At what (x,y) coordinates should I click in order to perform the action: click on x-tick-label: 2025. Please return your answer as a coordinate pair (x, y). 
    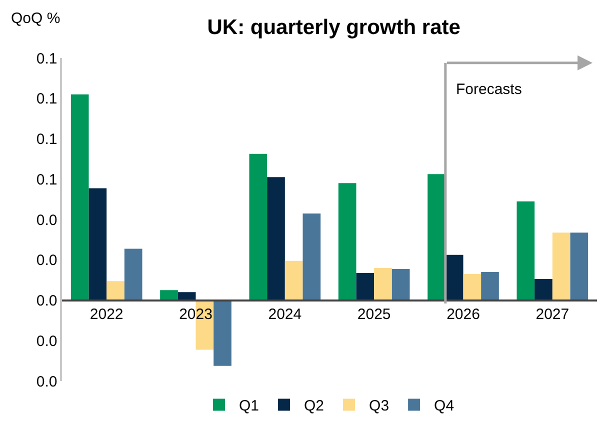
    Looking at the image, I should click on (374, 314).